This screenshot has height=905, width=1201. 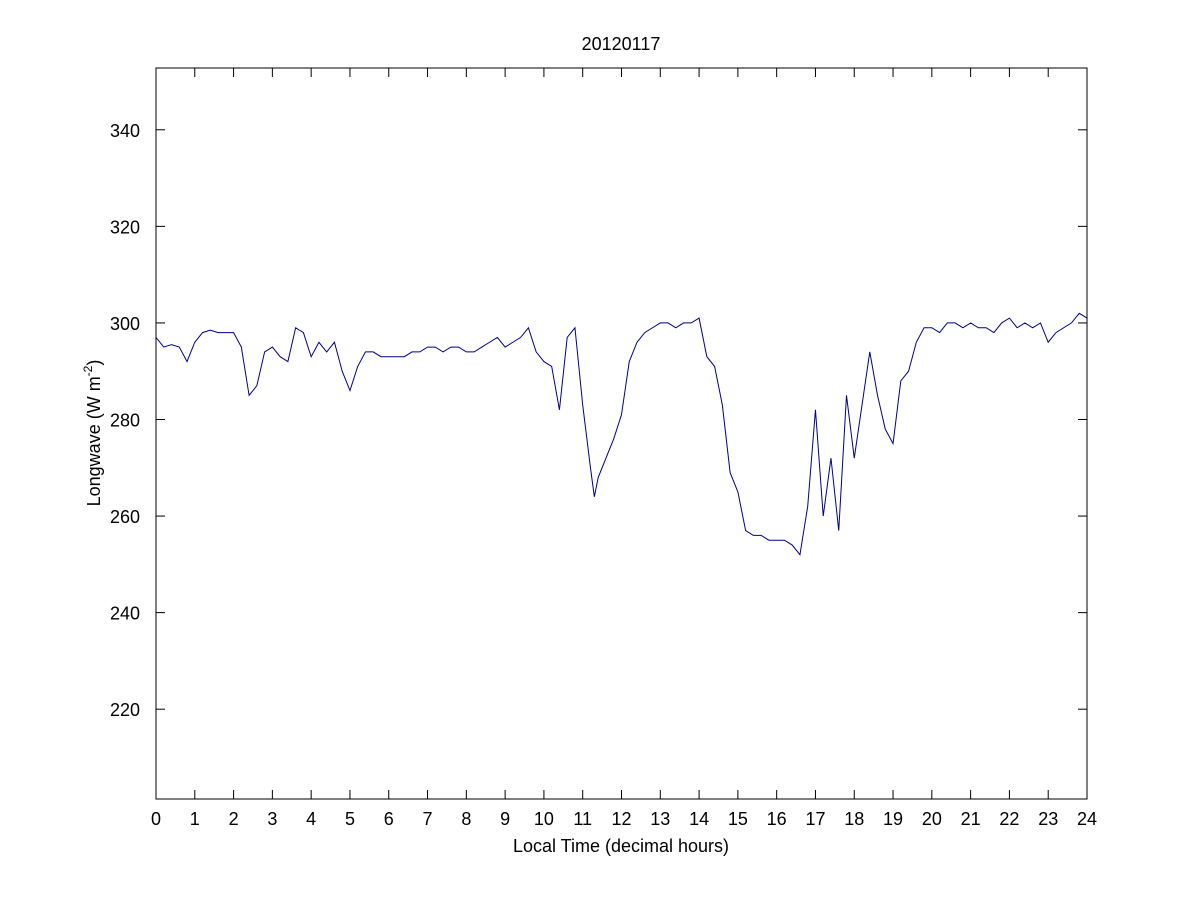 What do you see at coordinates (699, 819) in the screenshot?
I see `x-tick-label: 14` at bounding box center [699, 819].